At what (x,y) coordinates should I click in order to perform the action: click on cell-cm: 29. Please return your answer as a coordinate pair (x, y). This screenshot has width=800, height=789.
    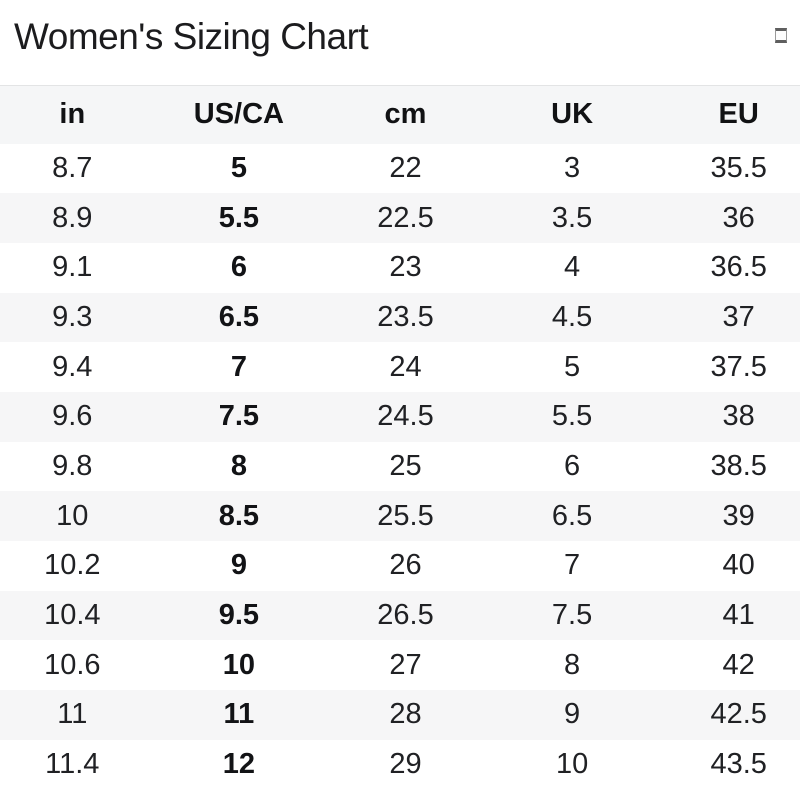
    Looking at the image, I should click on (405, 764).